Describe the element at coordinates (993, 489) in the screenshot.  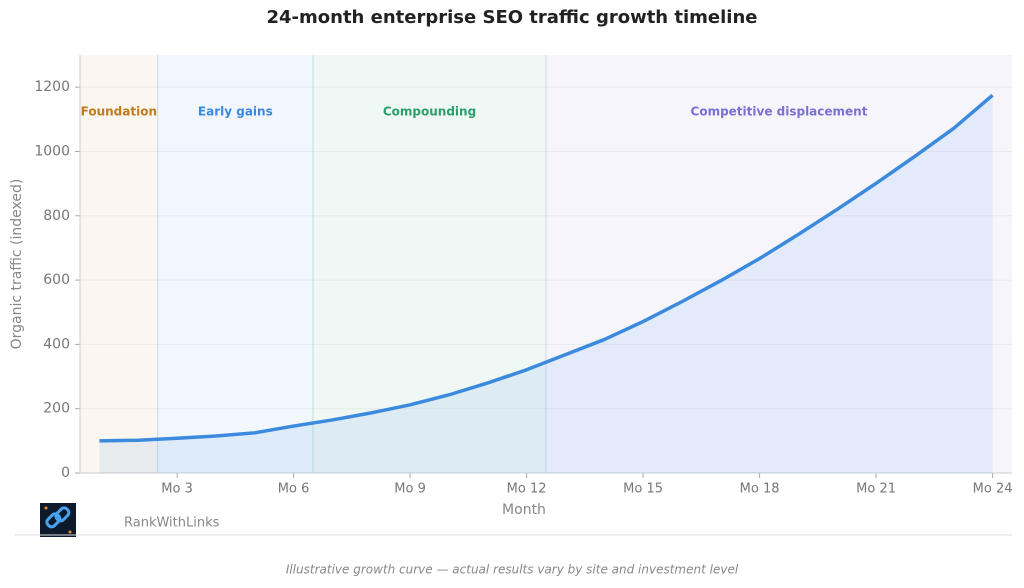
I see `x-tick-label: Mo 24` at that location.